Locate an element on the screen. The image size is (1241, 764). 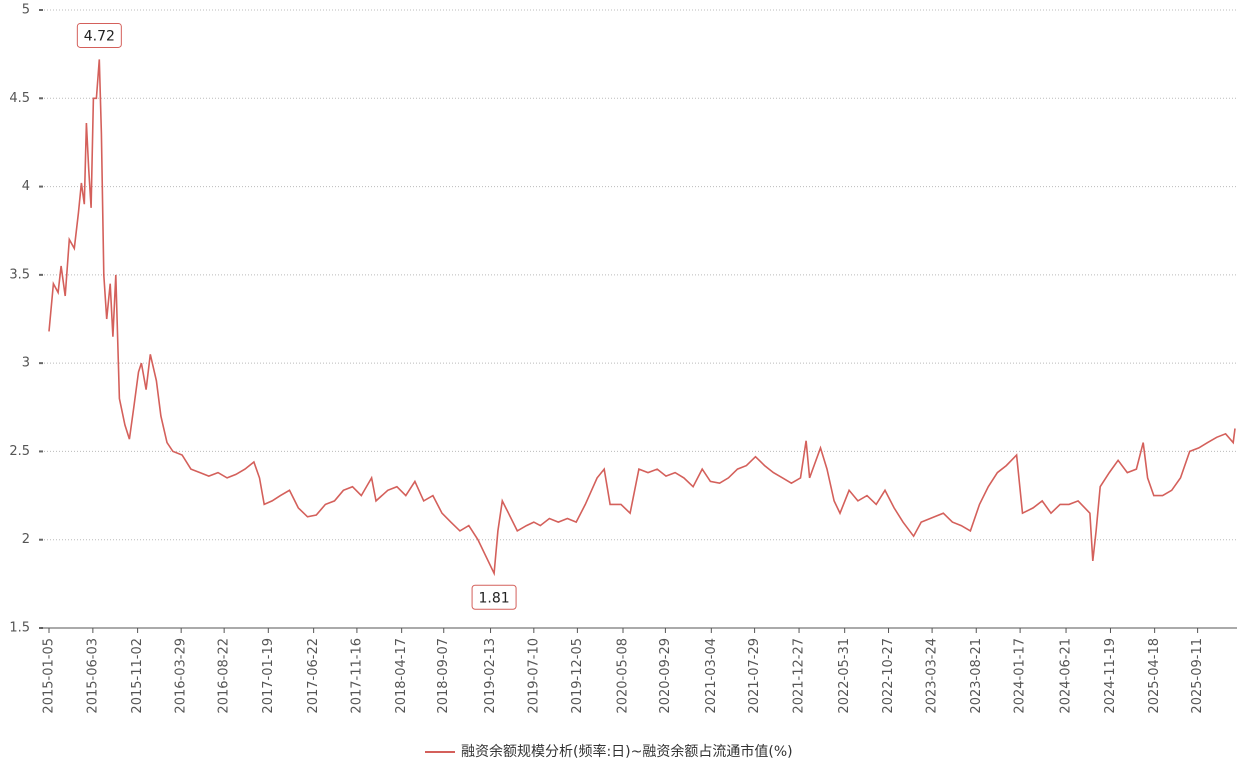
point-label: 4.72 is located at coordinates (99, 36).